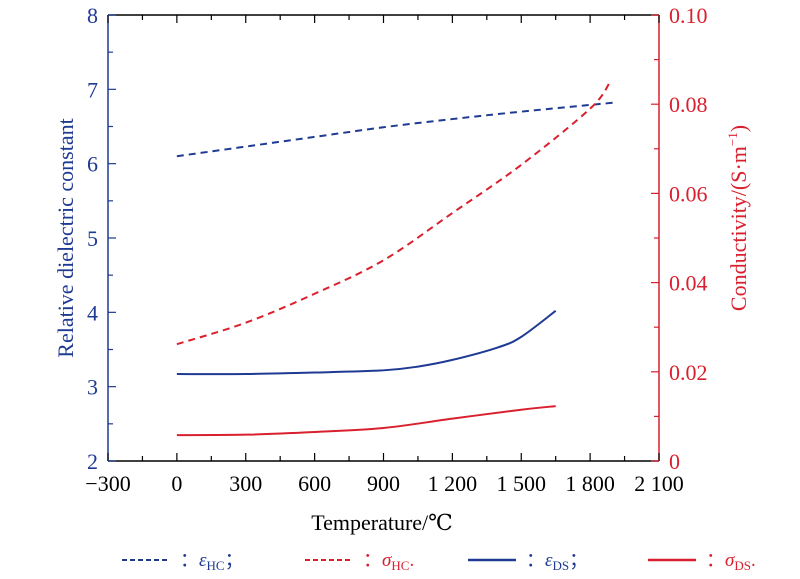 The width and height of the screenshot is (800, 579). What do you see at coordinates (245, 483) in the screenshot?
I see `x-tick-label: 300` at bounding box center [245, 483].